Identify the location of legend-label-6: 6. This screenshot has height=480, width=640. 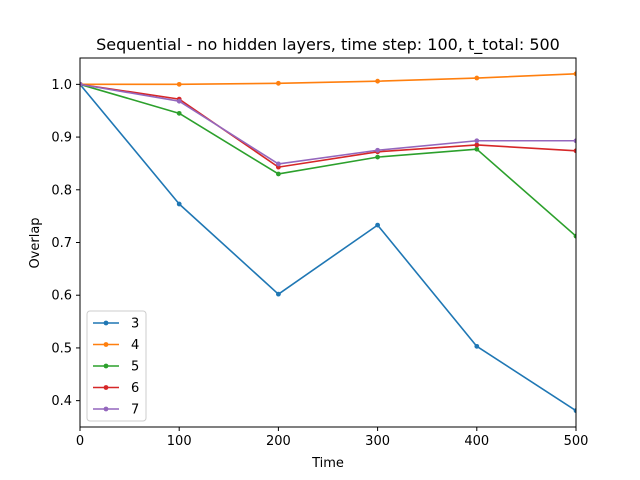
(135, 388).